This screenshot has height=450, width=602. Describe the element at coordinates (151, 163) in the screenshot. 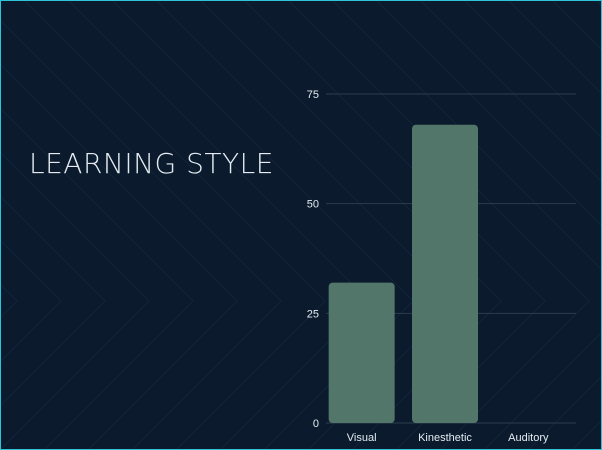

I see `slide-title: LEARNING STYLE` at that location.